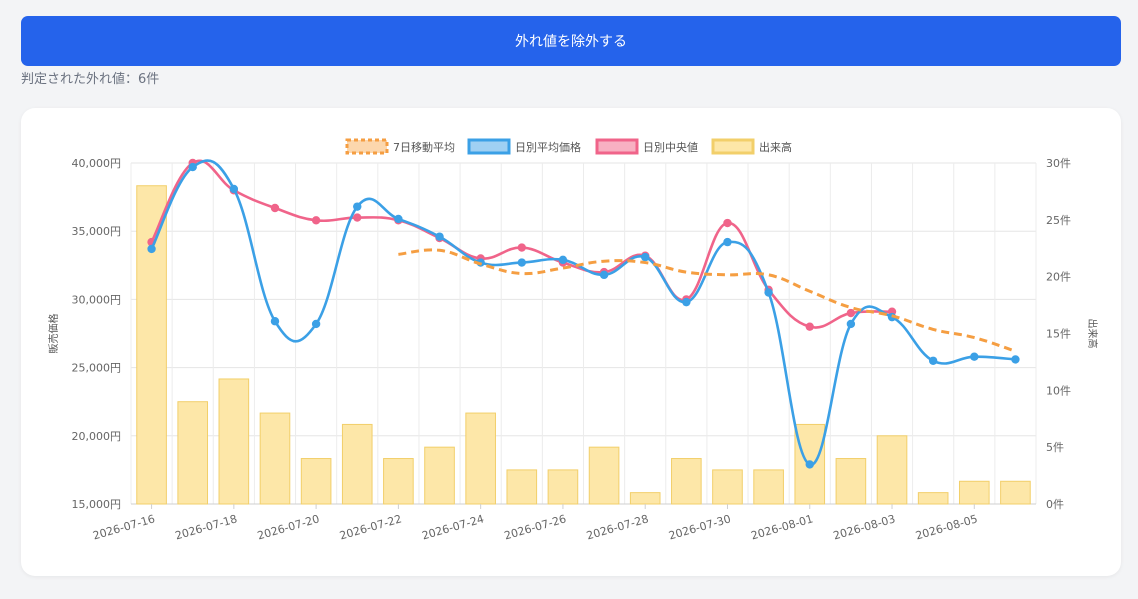 Image resolution: width=1138 pixels, height=599 pixels. I want to click on y-left-tick-label: 30,000円, so click(97, 299).